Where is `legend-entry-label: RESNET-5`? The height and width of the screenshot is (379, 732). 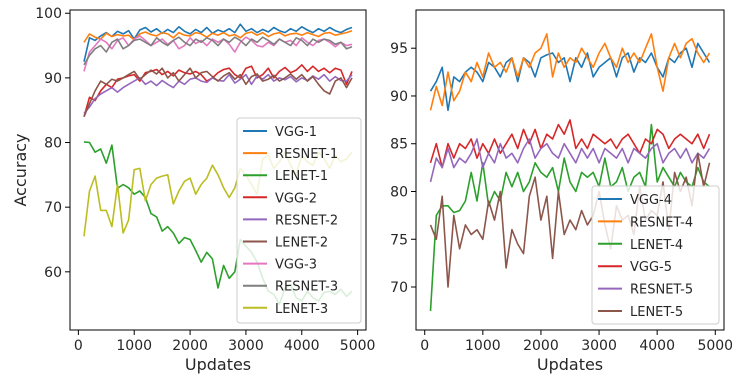
legend-entry-label: RESNET-5 is located at coordinates (661, 290).